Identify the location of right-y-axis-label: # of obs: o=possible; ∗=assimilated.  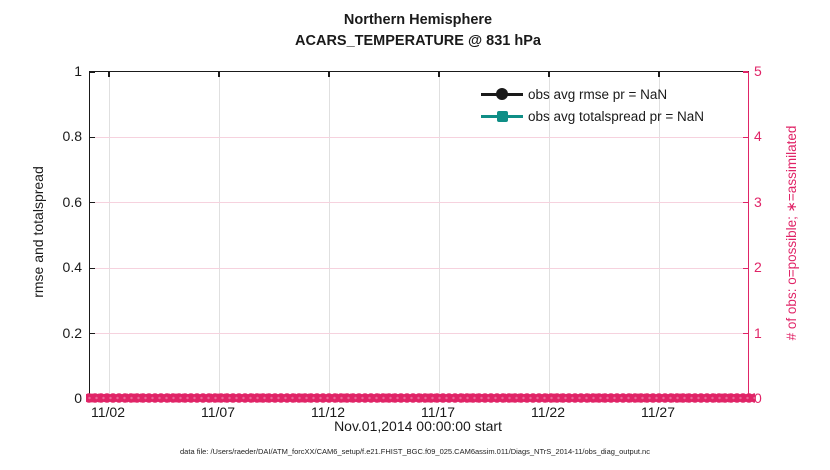
(791, 233).